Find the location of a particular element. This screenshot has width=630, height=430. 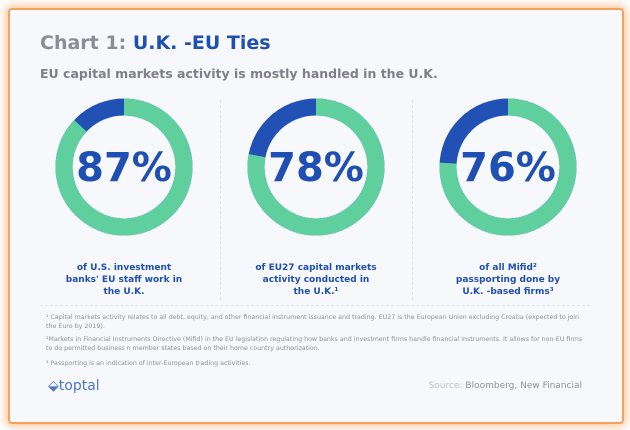

toptal-icon: ⬙ is located at coordinates (53, 386).